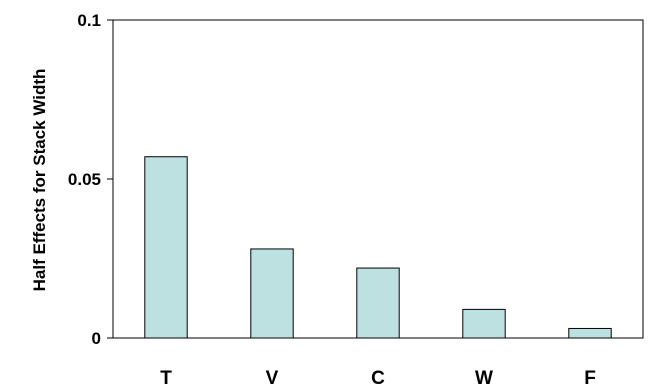 Image resolution: width=649 pixels, height=389 pixels. Describe the element at coordinates (84, 179) in the screenshot. I see `y-tick-label: 0.05` at that location.